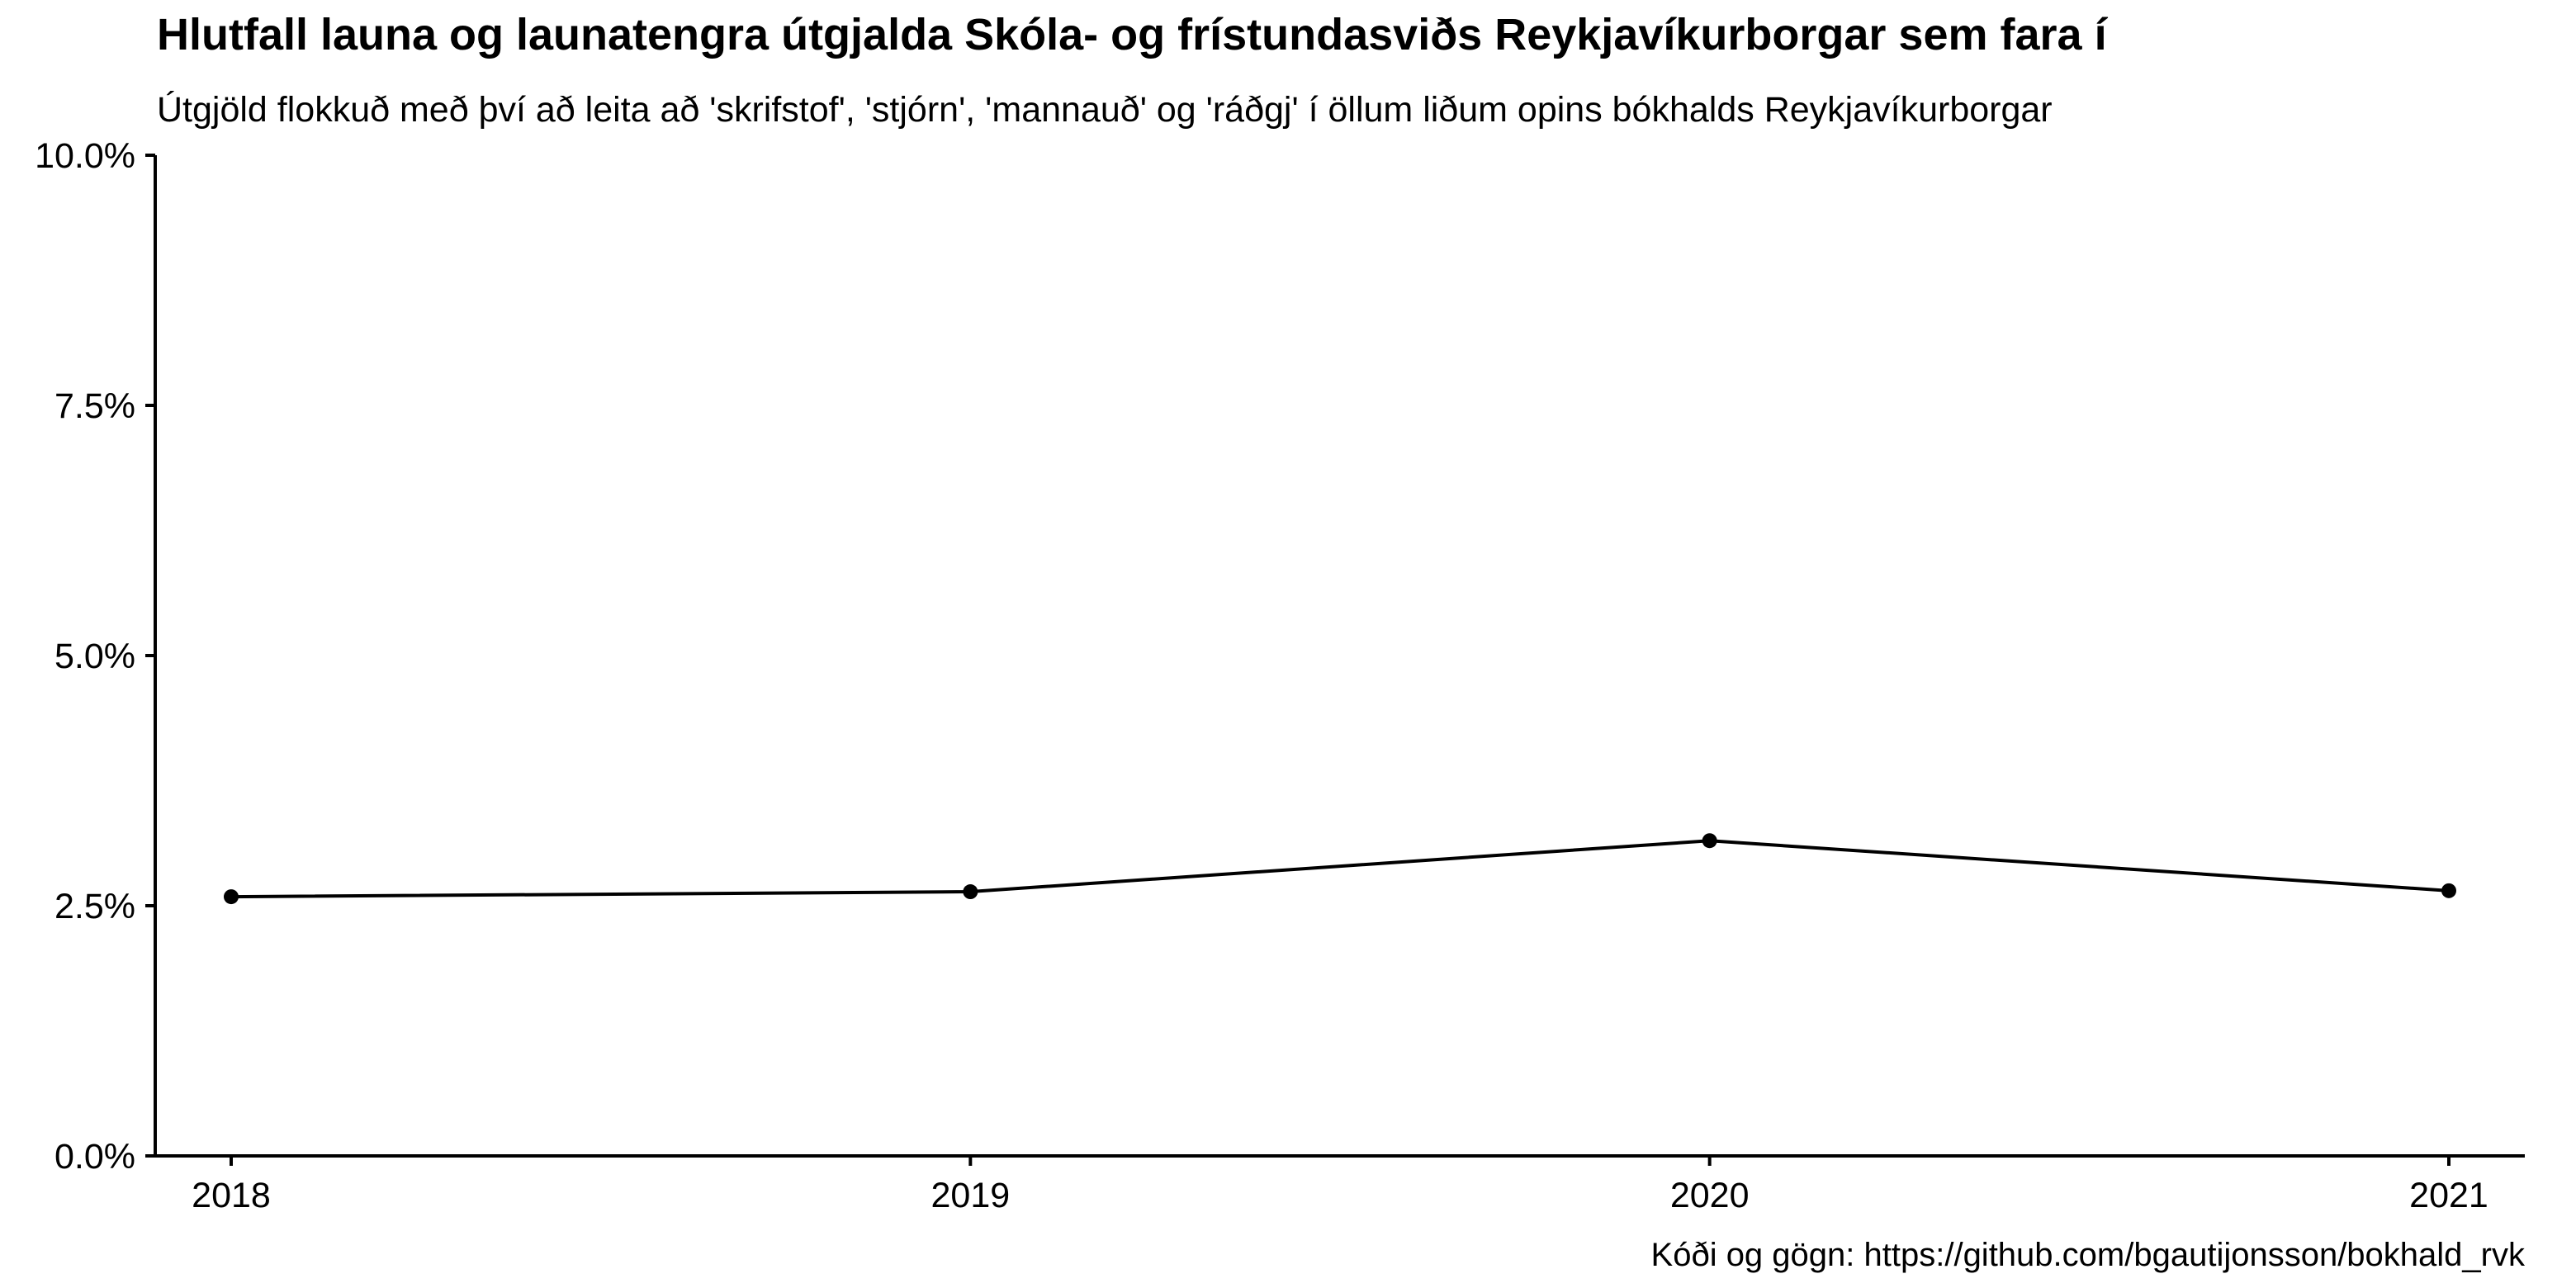 The width and height of the screenshot is (2576, 1288). I want to click on y-tick-label: 10.0%, so click(85, 156).